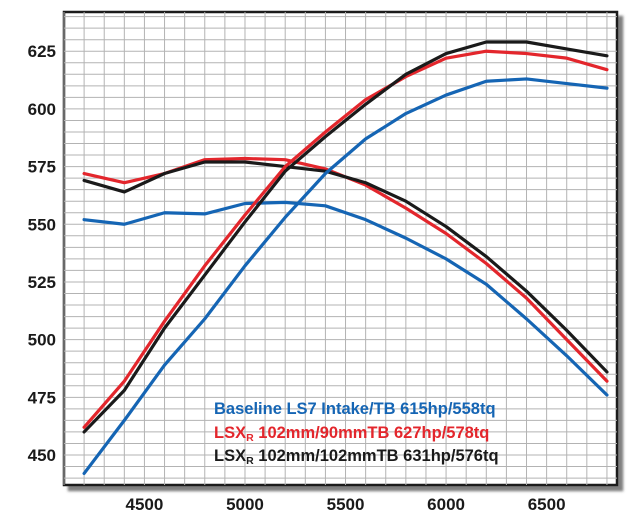  I want to click on legend-entry-1: Baseline LS7 Intake/TB 615hp/558tq, so click(355, 409).